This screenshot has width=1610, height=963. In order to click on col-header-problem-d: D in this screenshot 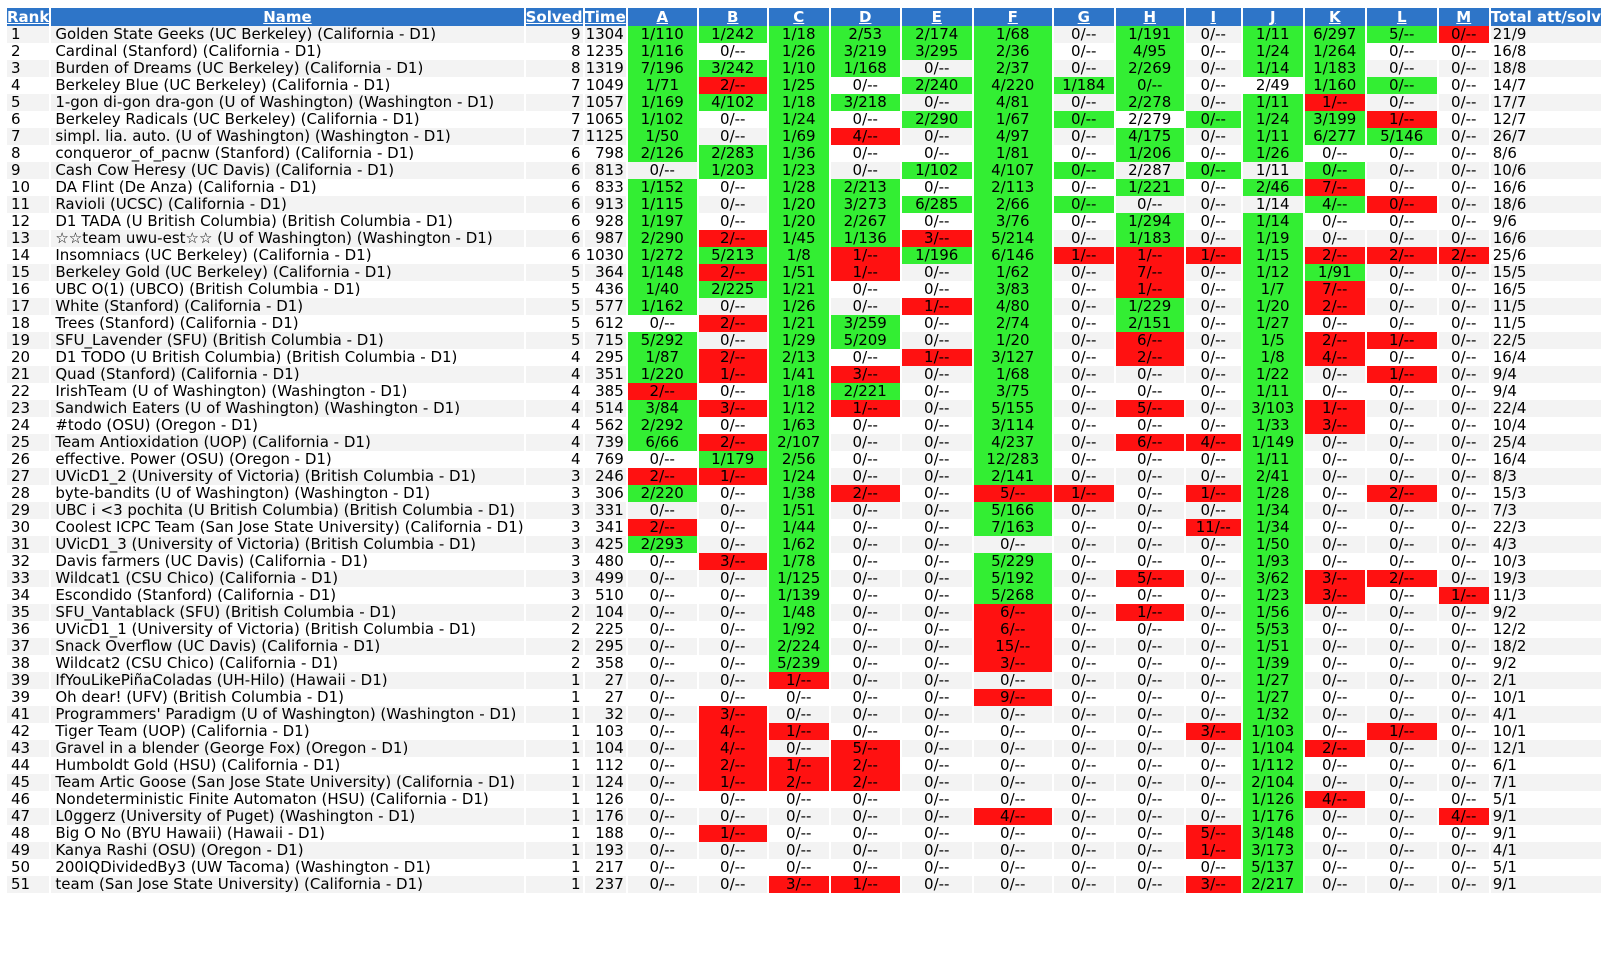, I will do `click(865, 17)`.